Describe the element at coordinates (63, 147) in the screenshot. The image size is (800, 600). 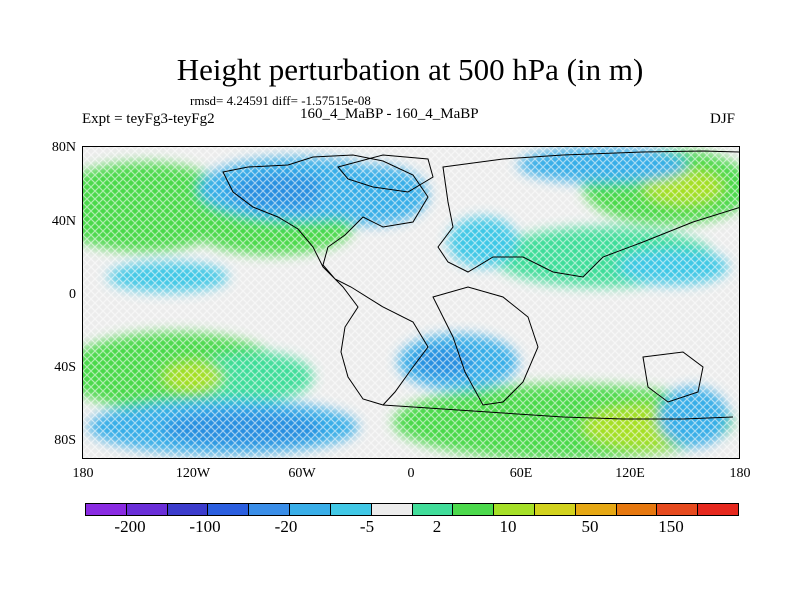
I see `y-tick-label: 80N` at that location.